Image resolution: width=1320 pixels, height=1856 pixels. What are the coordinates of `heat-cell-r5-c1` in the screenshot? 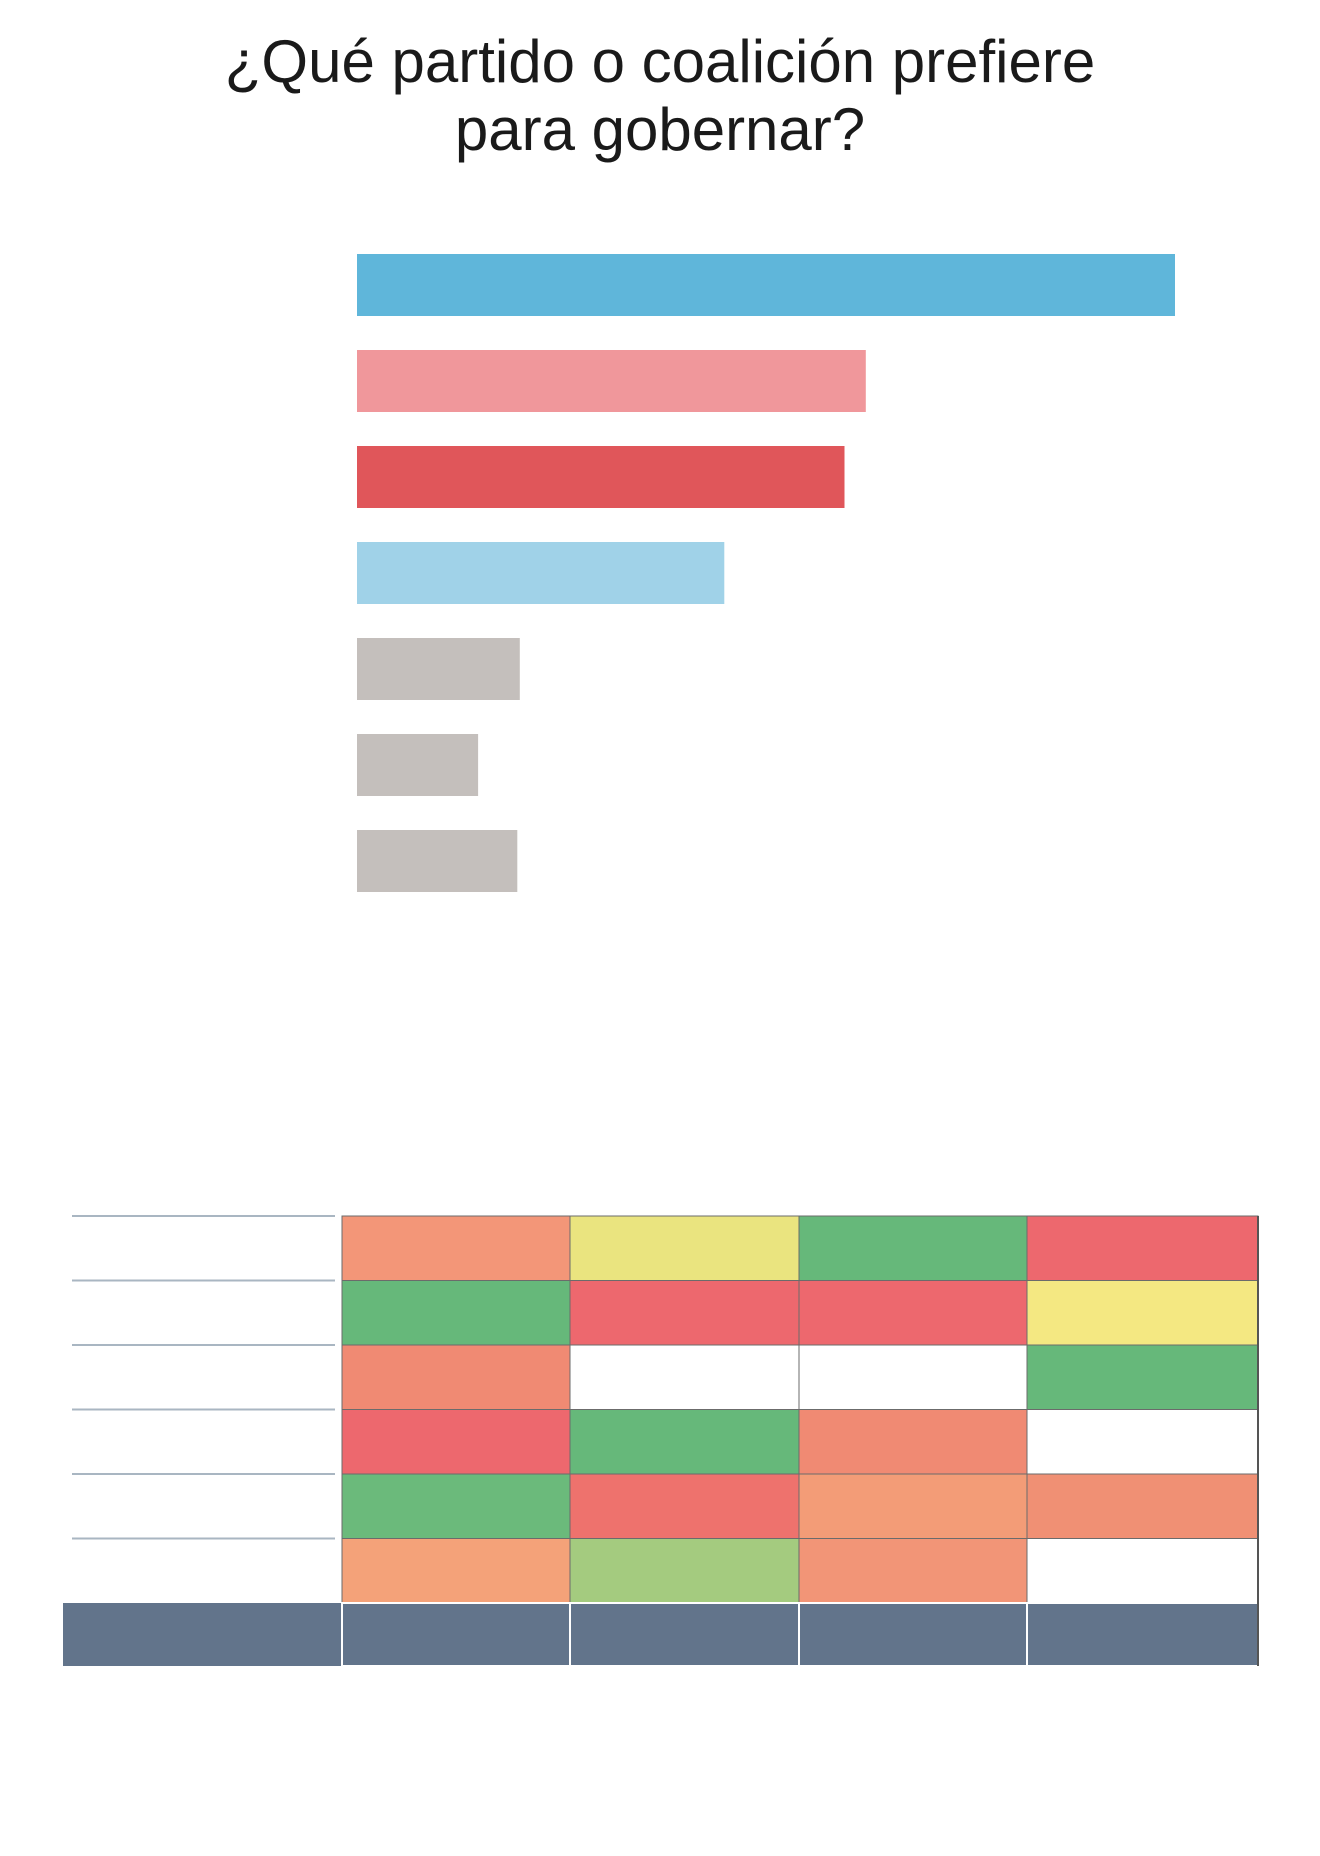 It's located at (456, 1506).